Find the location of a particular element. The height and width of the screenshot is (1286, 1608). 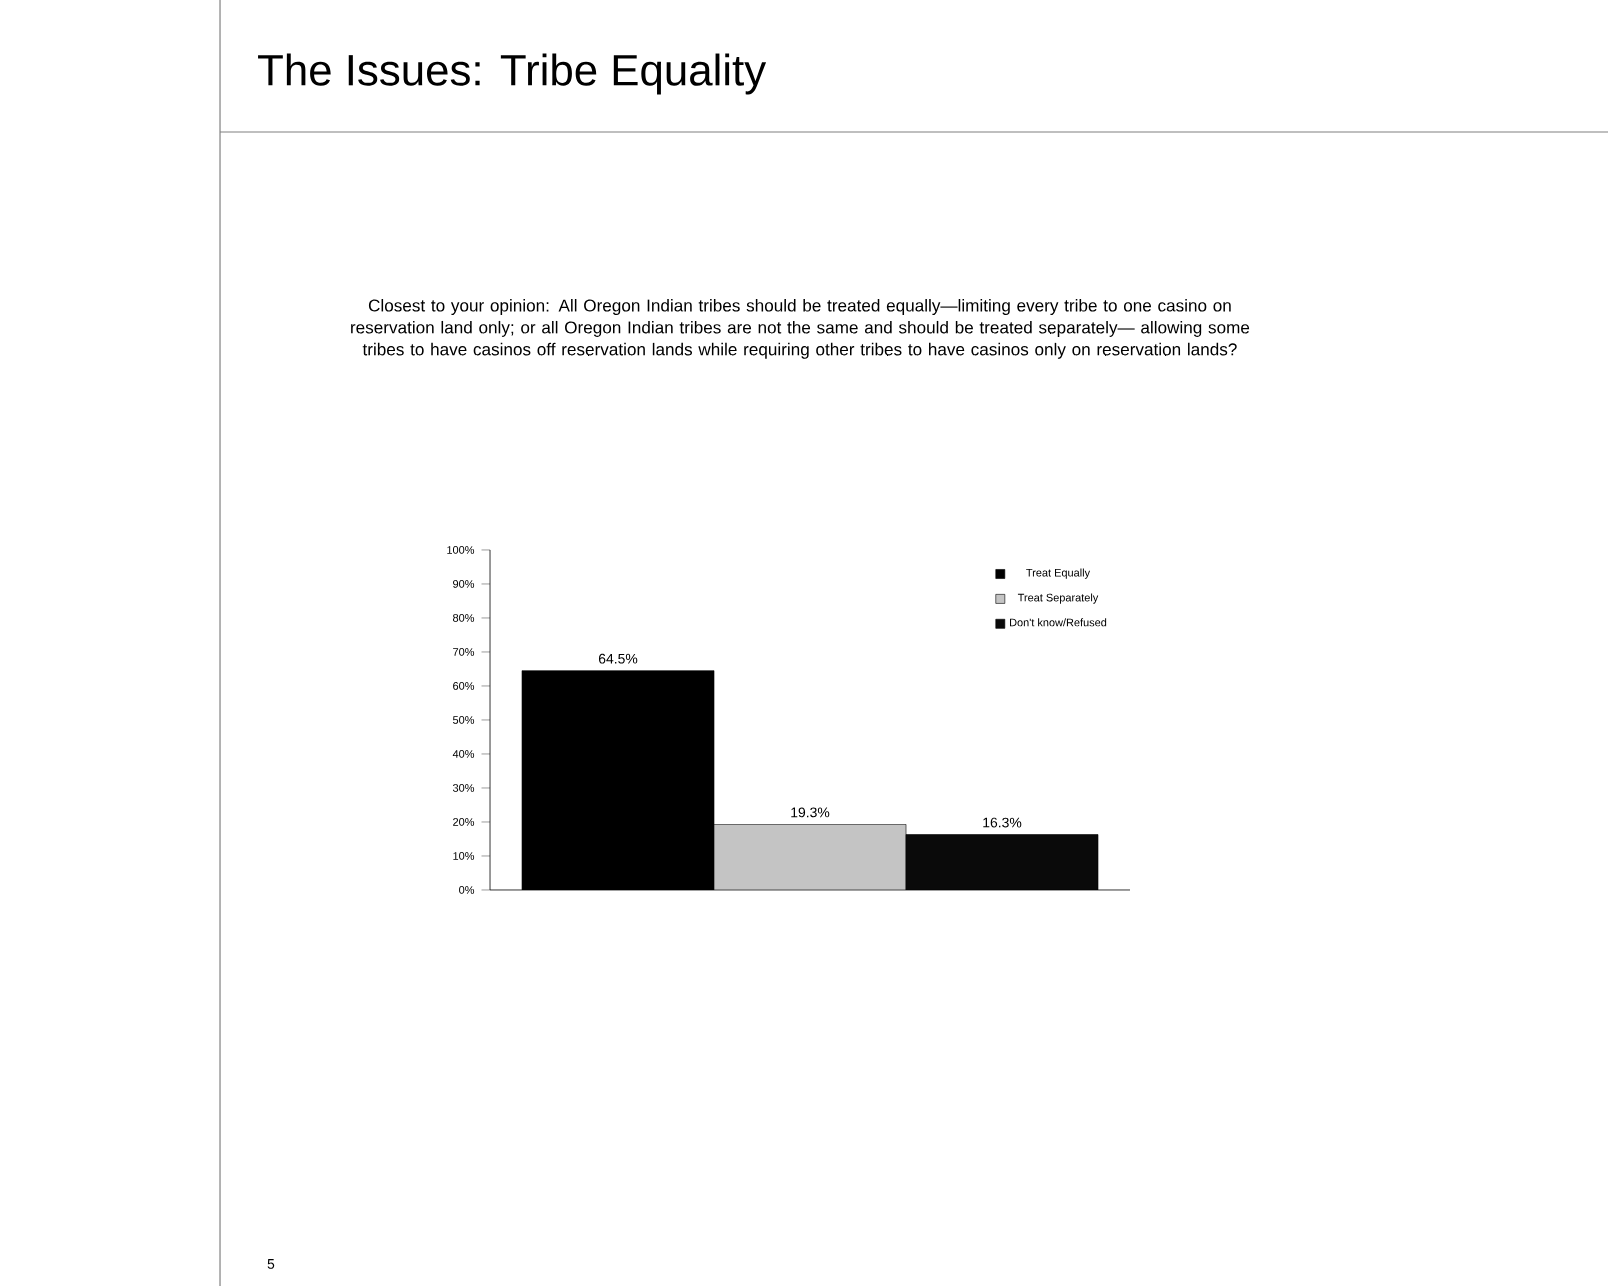

chart-subtitle: Closest to your opinion: All Oregon Indian tribes should be treated equally—limiting every tribe to one casino on reservation land only; or all Oregon Indian tribes are not the same and should be treated separately— allowing some tribes to have casinos off reservation lands while requiring other tribes to have casinos only on reservation lands? is located at coordinates (800, 329).